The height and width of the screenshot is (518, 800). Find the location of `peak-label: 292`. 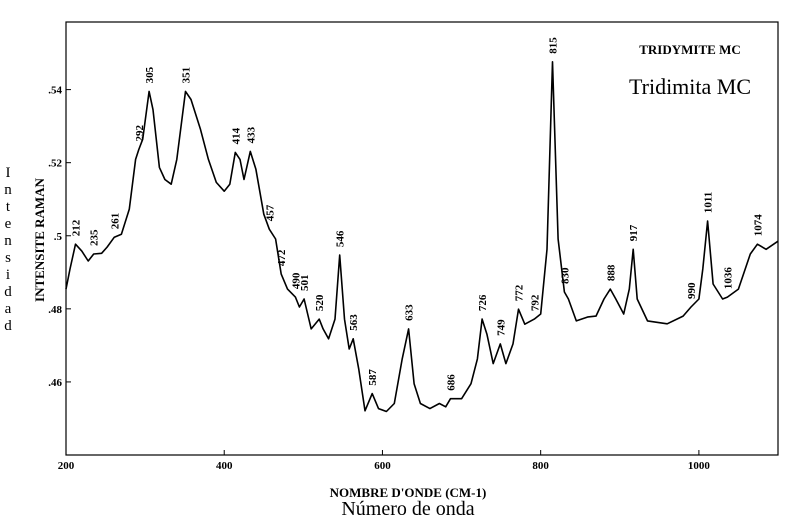

peak-label: 292 is located at coordinates (140, 133).